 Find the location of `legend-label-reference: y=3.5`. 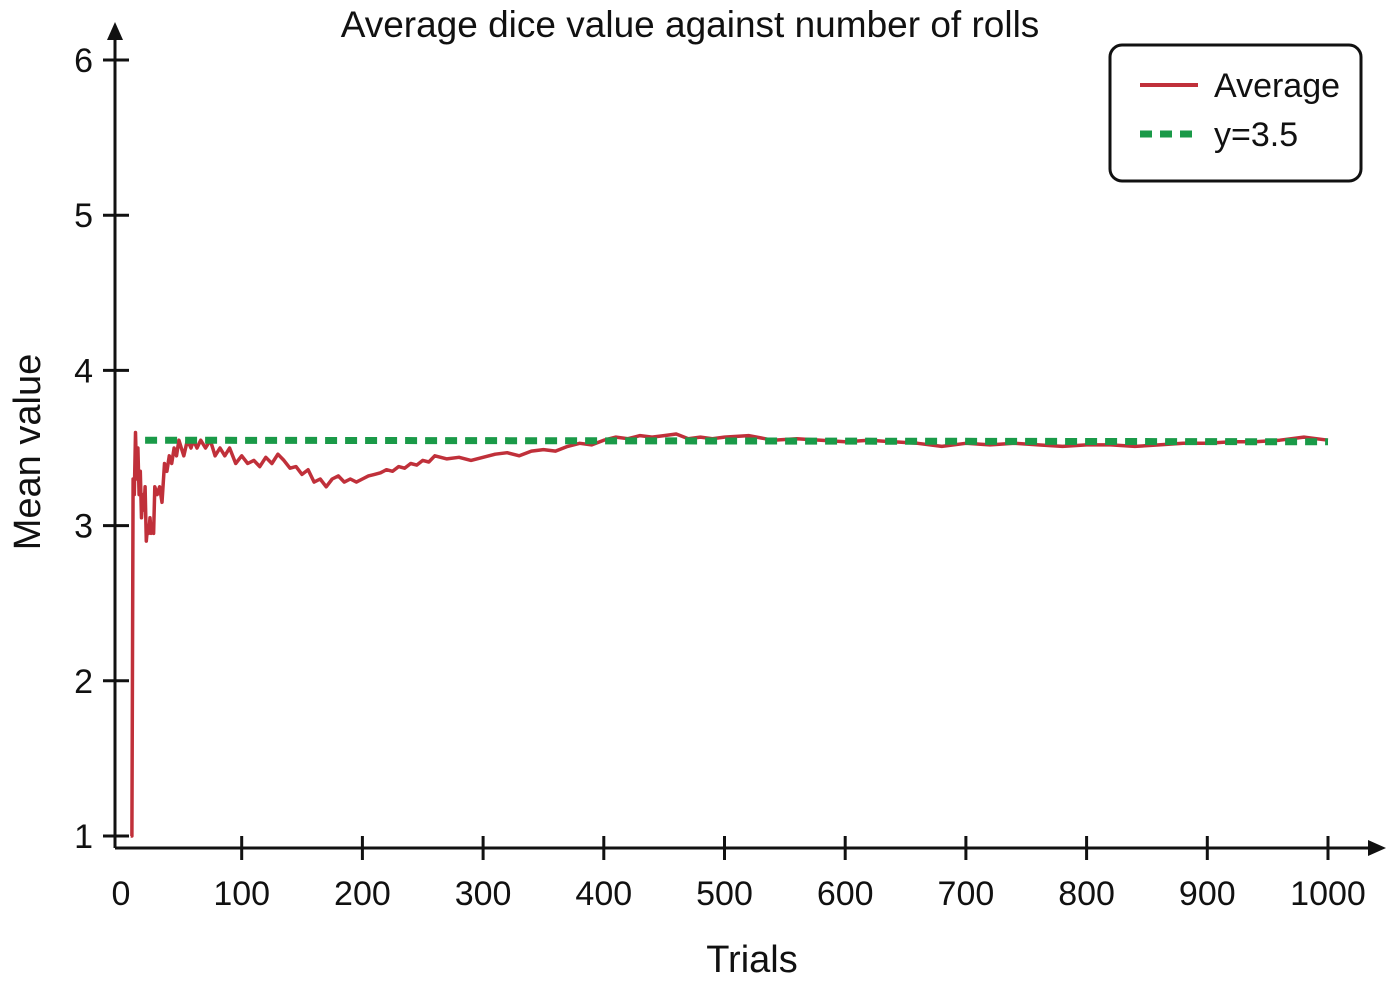

legend-label-reference: y=3.5 is located at coordinates (1256, 135).